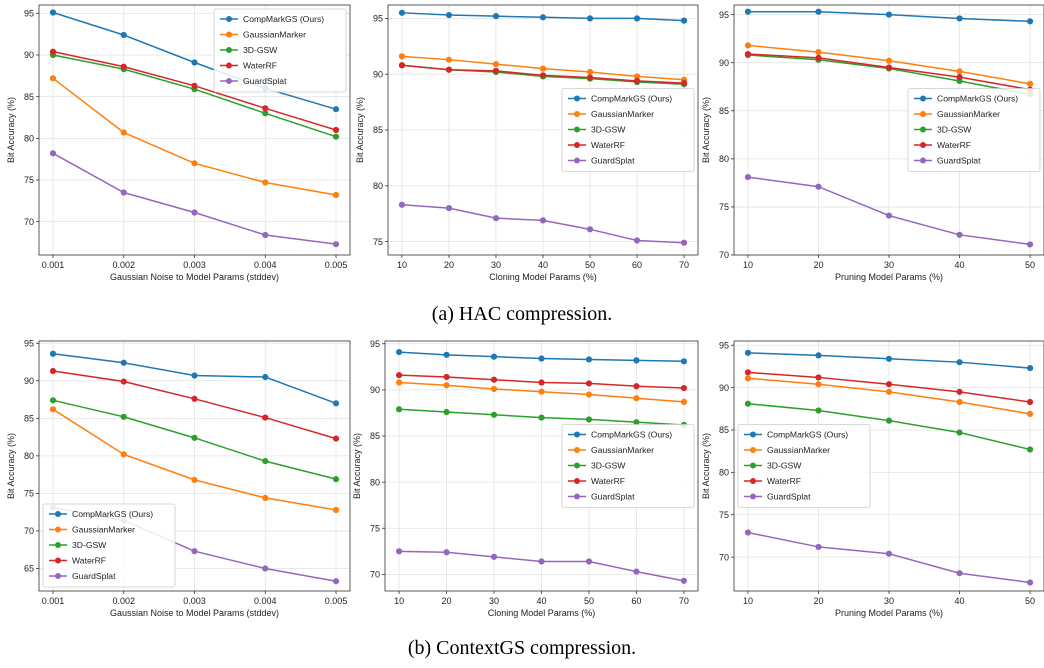  I want to click on x-tick-label: 40, so click(960, 265).